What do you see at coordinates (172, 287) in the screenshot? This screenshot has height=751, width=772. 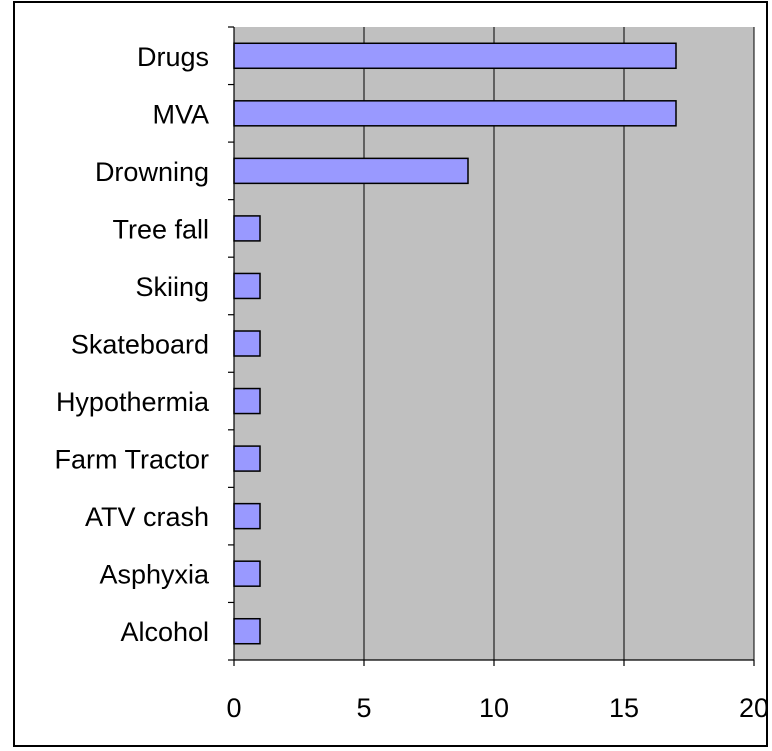 I see `category-label: Skiing` at bounding box center [172, 287].